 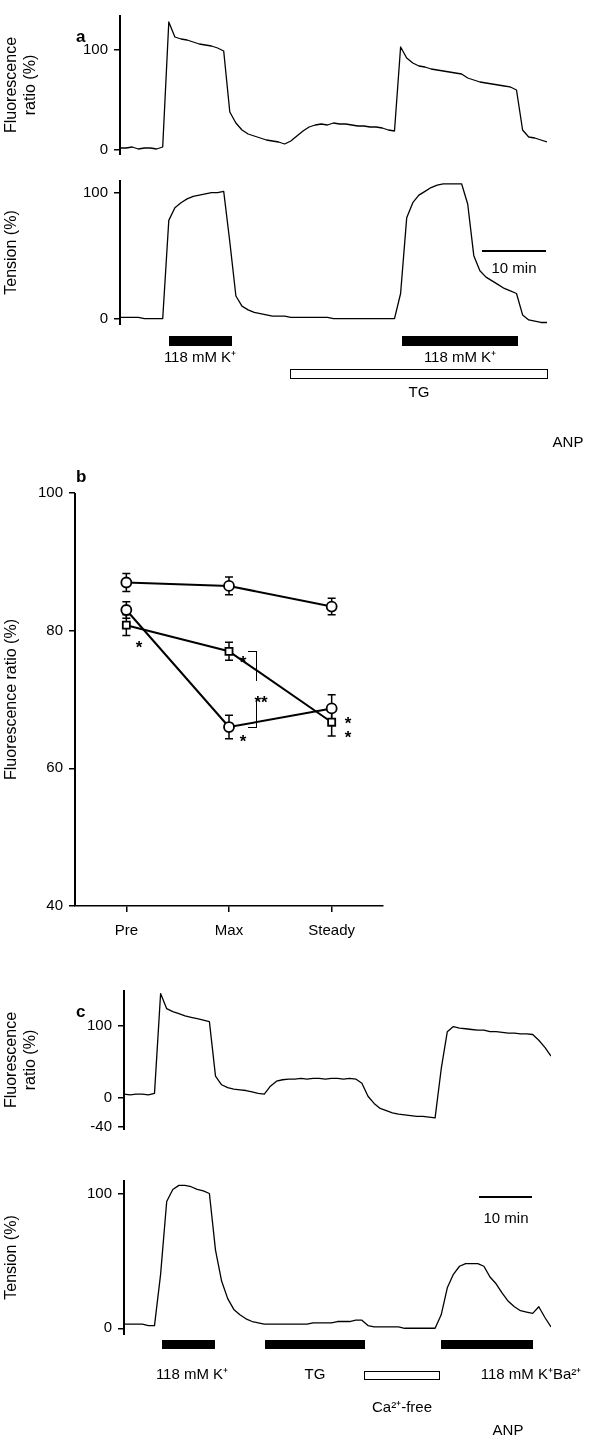 I want to click on text: Ca²⁺-free, so click(x=402, y=1406).